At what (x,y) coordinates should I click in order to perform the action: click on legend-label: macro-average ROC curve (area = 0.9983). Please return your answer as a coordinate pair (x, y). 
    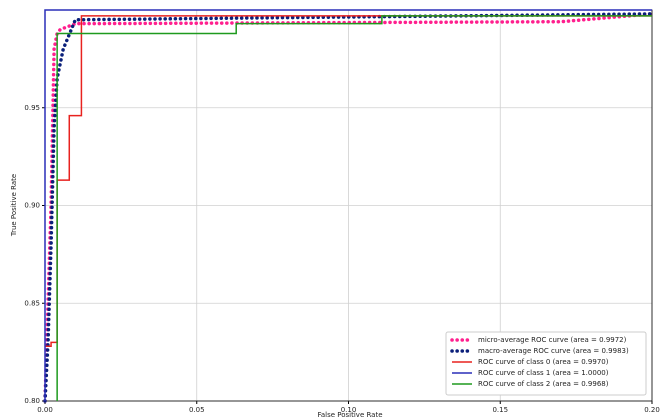
    Looking at the image, I should click on (553, 351).